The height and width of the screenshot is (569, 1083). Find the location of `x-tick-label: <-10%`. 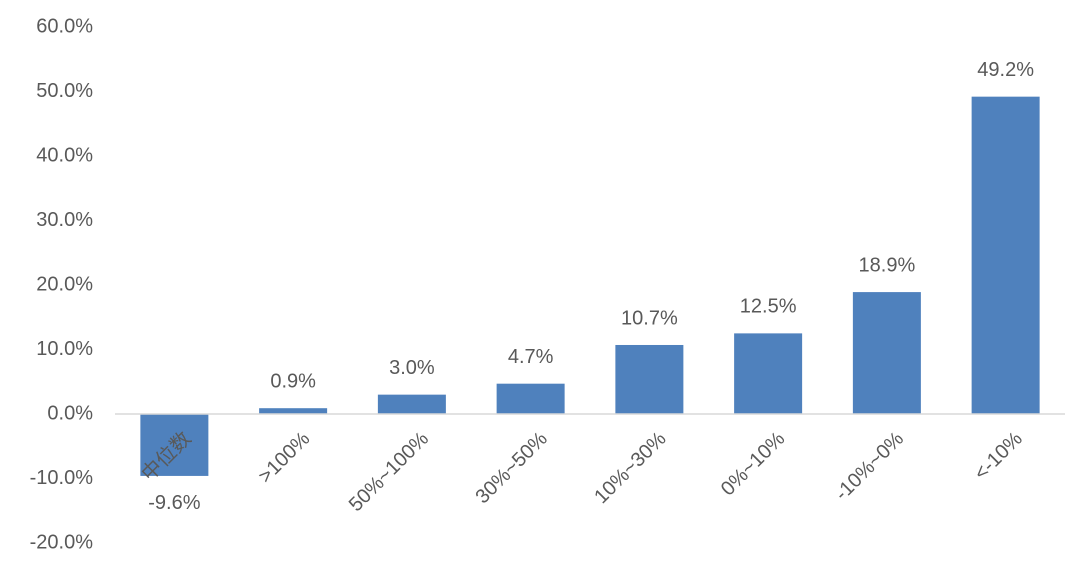

x-tick-label: <-10% is located at coordinates (998, 456).